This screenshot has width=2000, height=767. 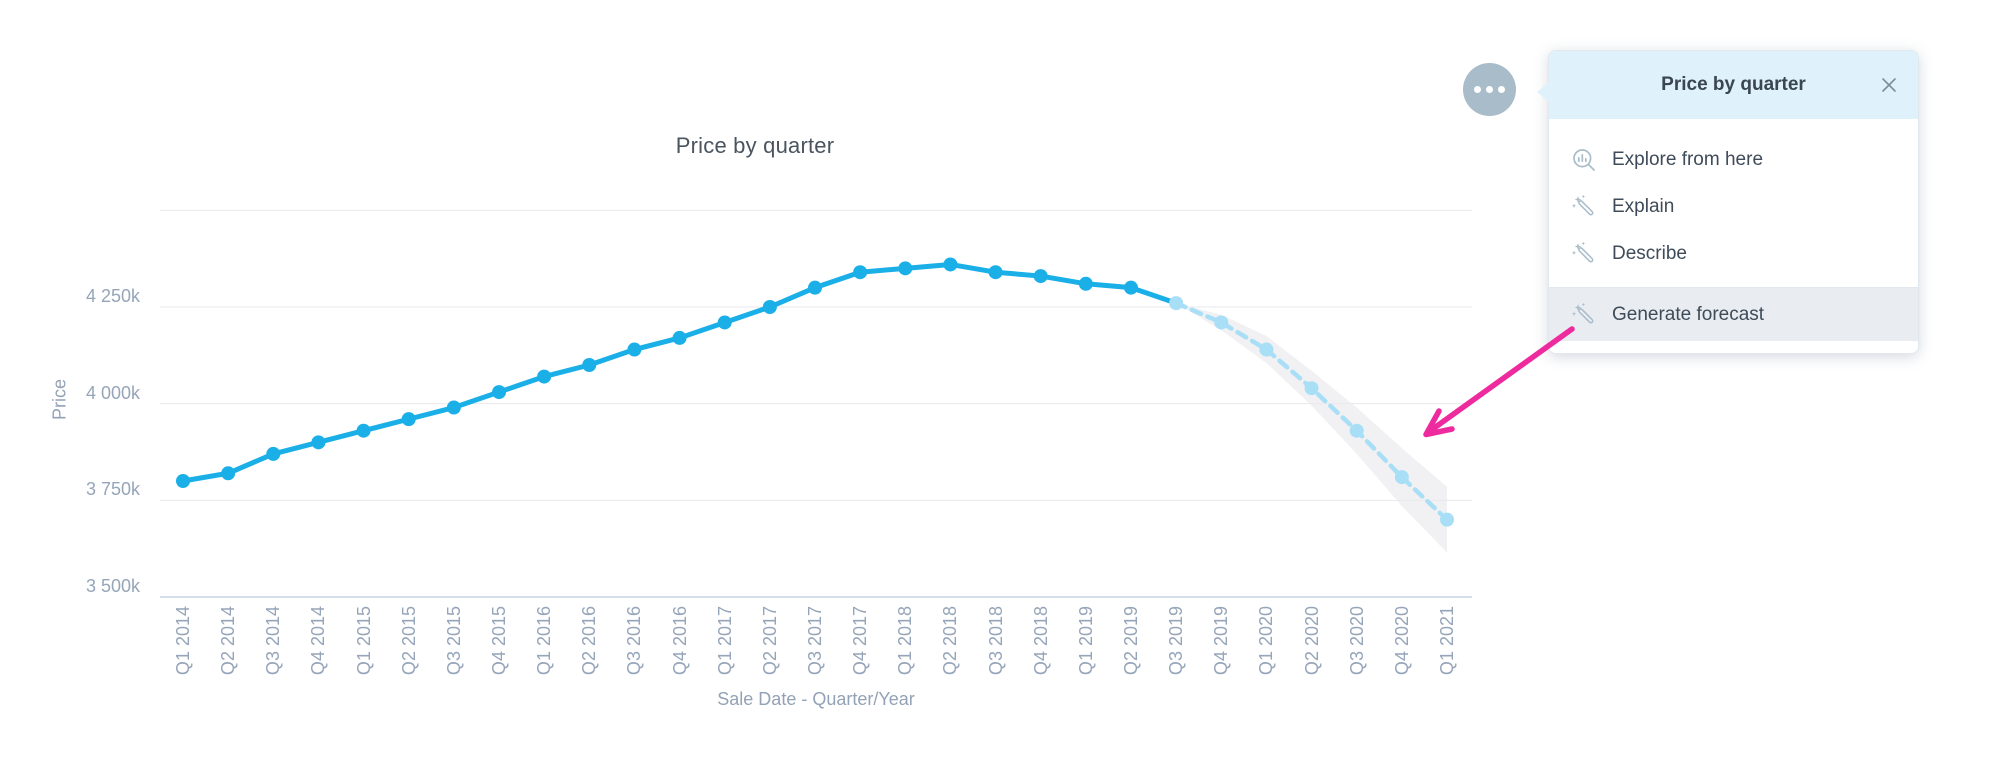 I want to click on menu-item-label: Explore from here, so click(x=1688, y=159).